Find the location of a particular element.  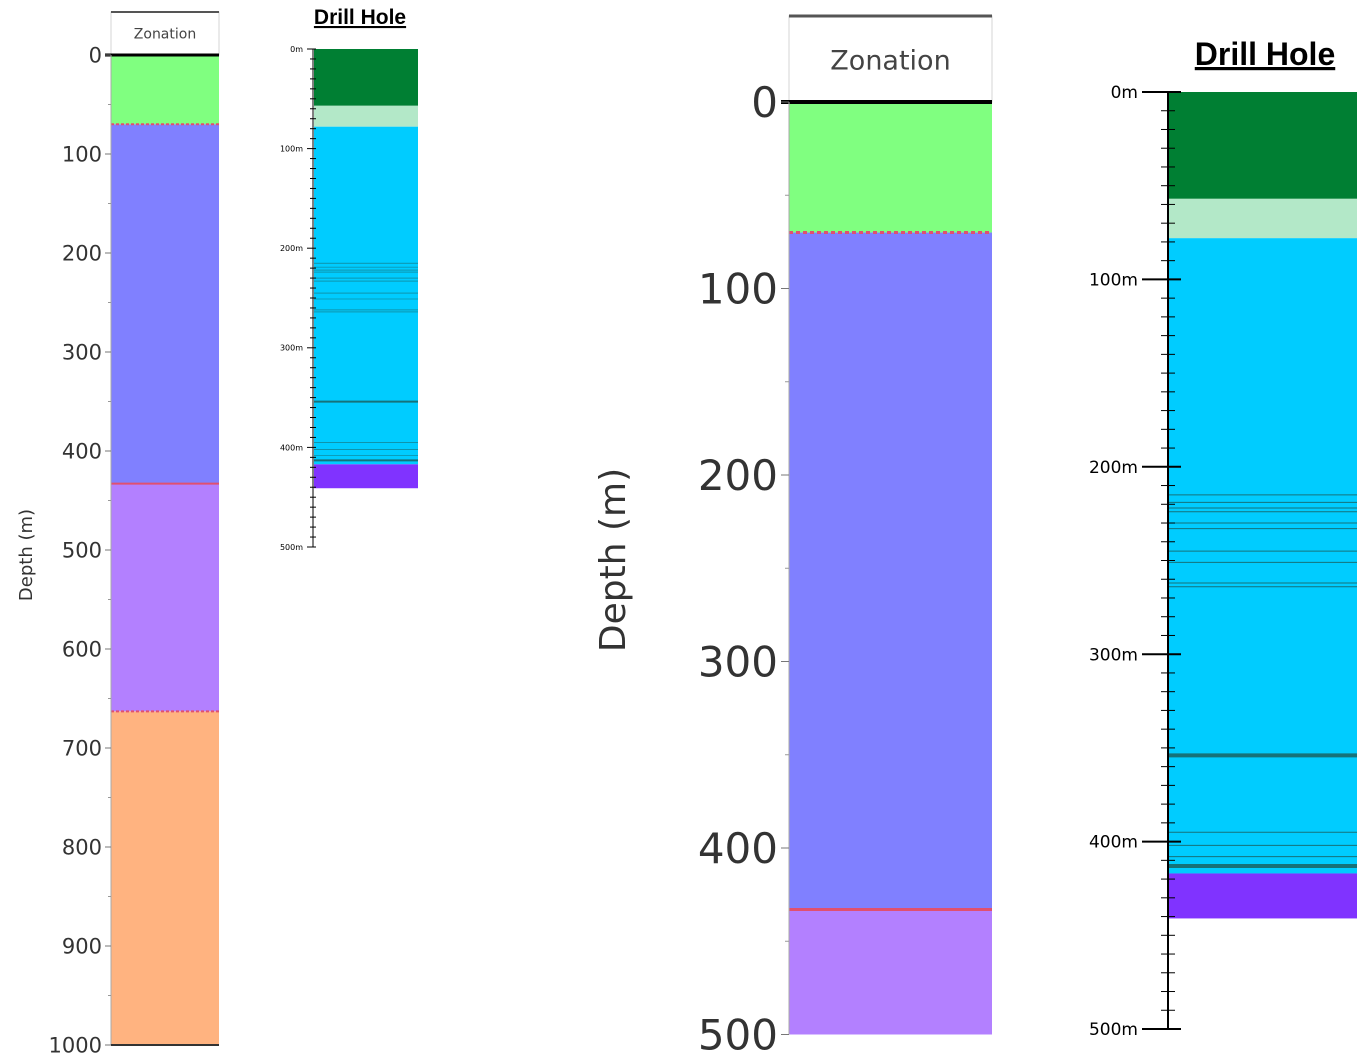

depth-tick-label-1000: 1000 is located at coordinates (75, 1046).